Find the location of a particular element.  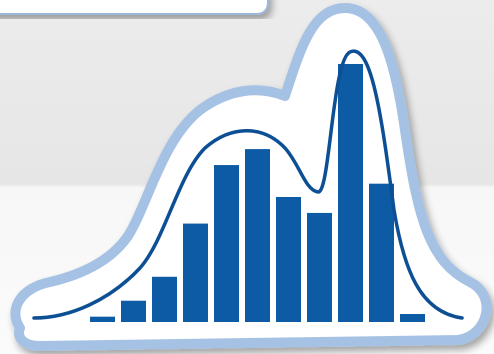

card-corner is located at coordinates (134, 7).